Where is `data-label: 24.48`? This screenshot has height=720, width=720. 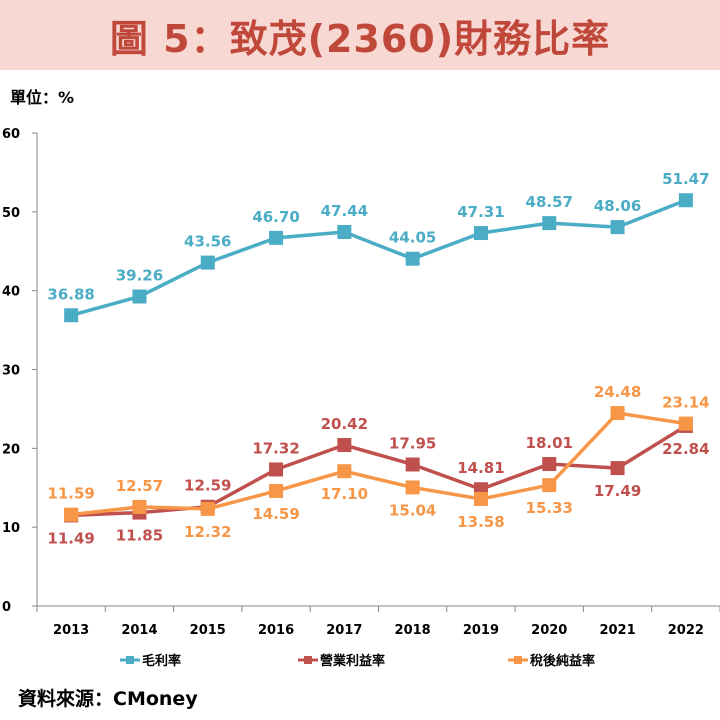 data-label: 24.48 is located at coordinates (617, 392).